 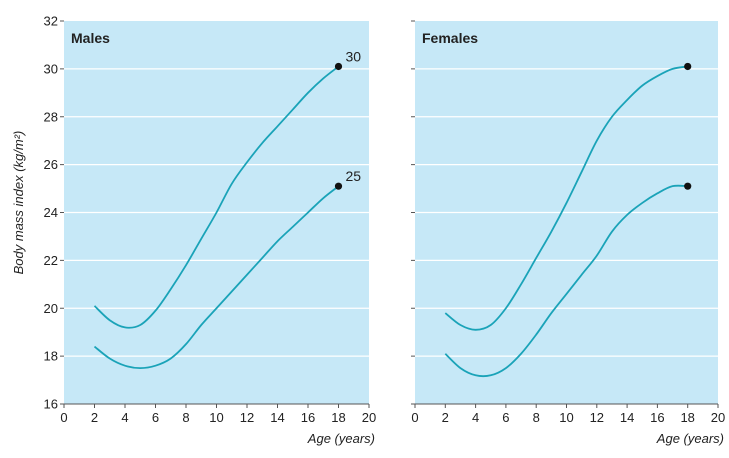 What do you see at coordinates (51, 260) in the screenshot?
I see `y-tick-label: 22` at bounding box center [51, 260].